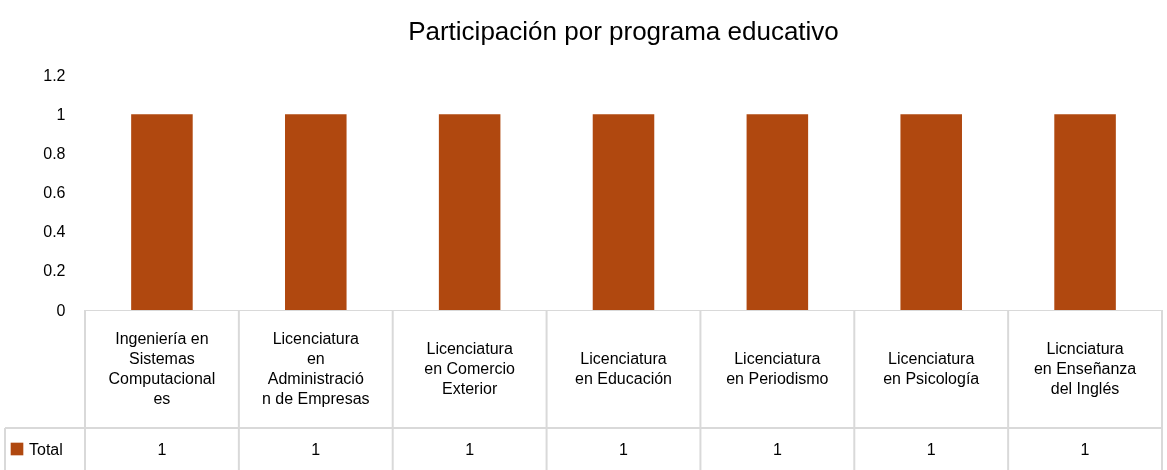  Describe the element at coordinates (54, 271) in the screenshot. I see `y-tick-label: 0.2` at that location.